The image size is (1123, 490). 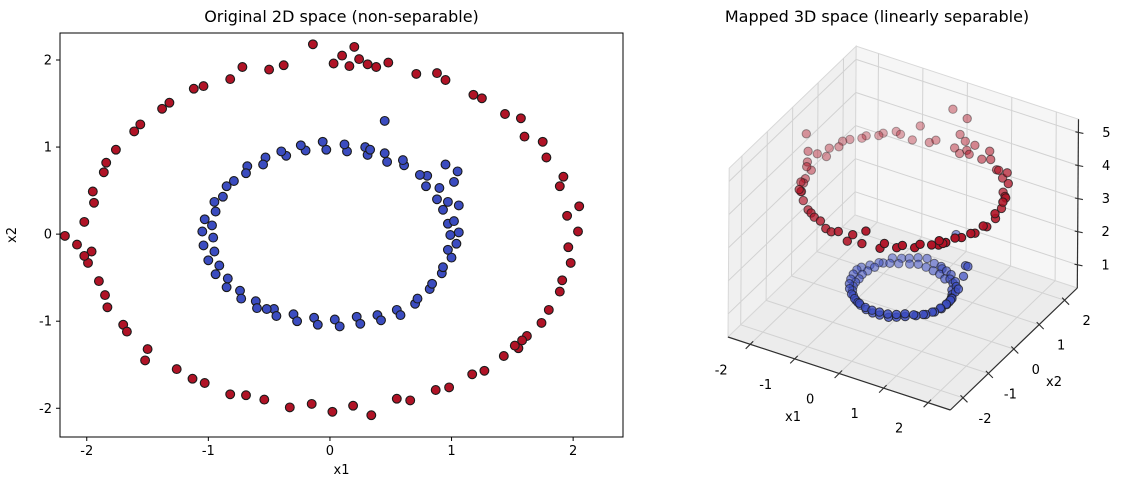 I want to click on x1-tick-label: -2, so click(x=721, y=370).